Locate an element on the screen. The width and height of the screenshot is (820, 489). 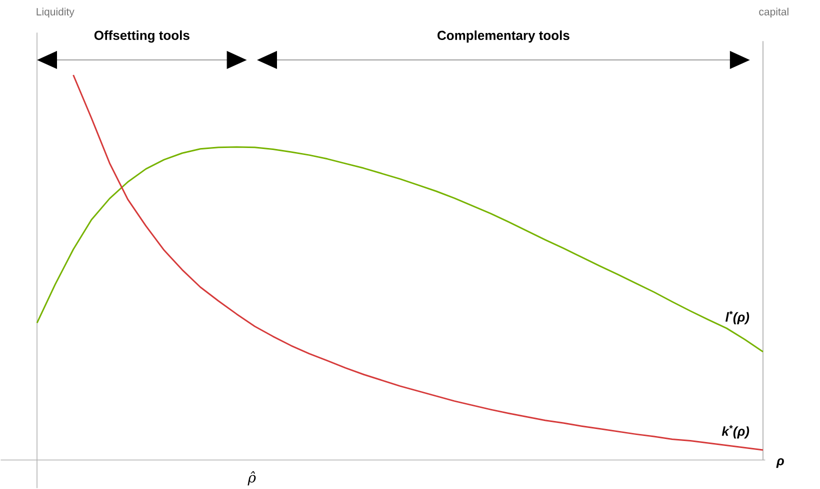
text: ρ̂ is located at coordinates (252, 478).